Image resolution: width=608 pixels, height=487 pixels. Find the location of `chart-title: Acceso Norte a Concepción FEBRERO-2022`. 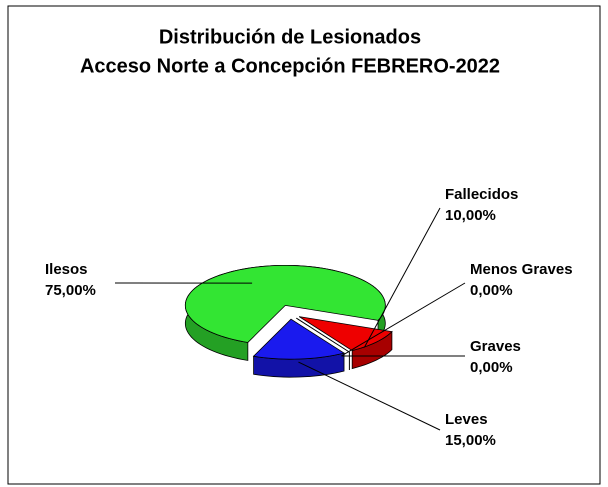

chart-title: Acceso Norte a Concepción FEBRERO-2022 is located at coordinates (290, 66).